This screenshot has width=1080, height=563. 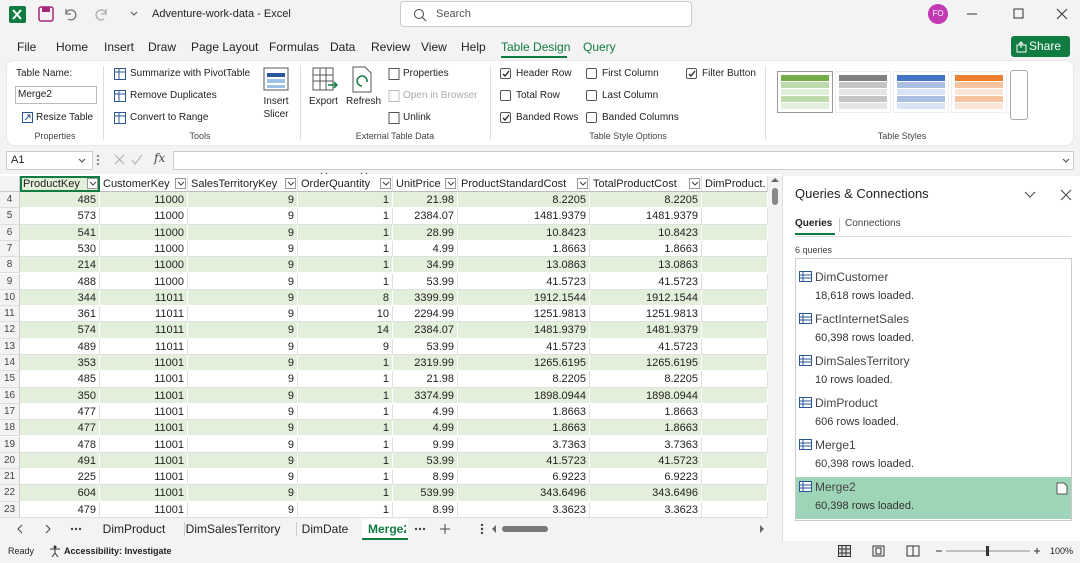 What do you see at coordinates (524, 477) in the screenshot?
I see `cell: 6.9223` at bounding box center [524, 477].